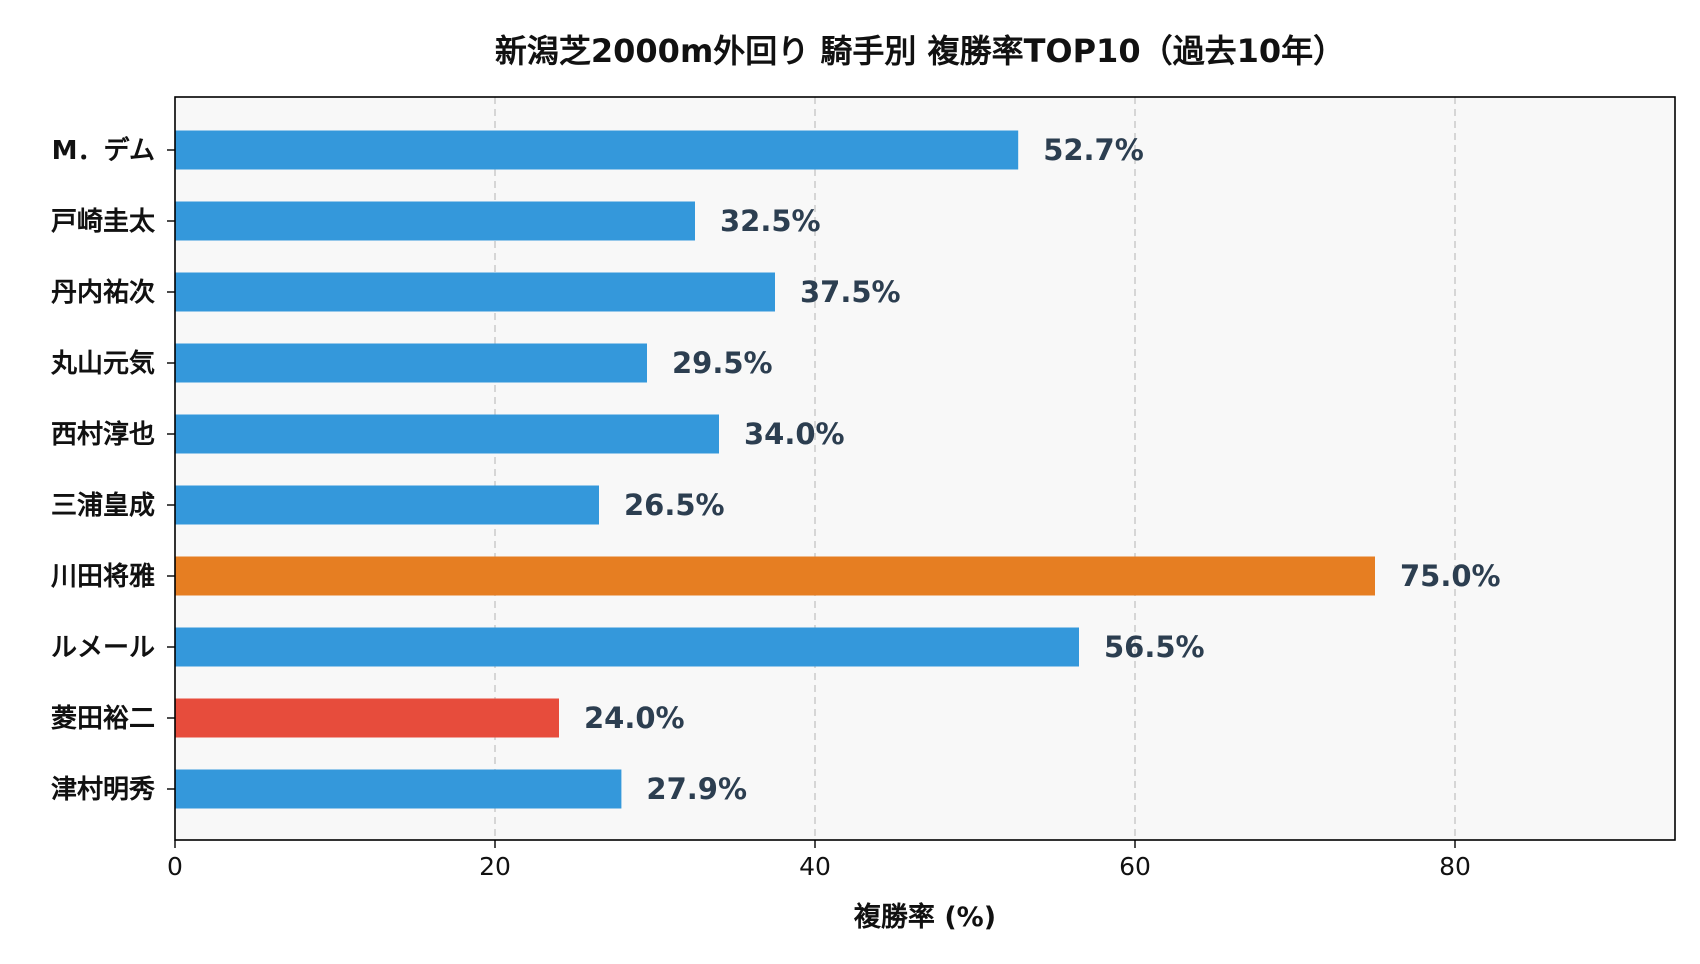  What do you see at coordinates (103, 505) in the screenshot?
I see `y-tick-label: 三浦皇成` at bounding box center [103, 505].